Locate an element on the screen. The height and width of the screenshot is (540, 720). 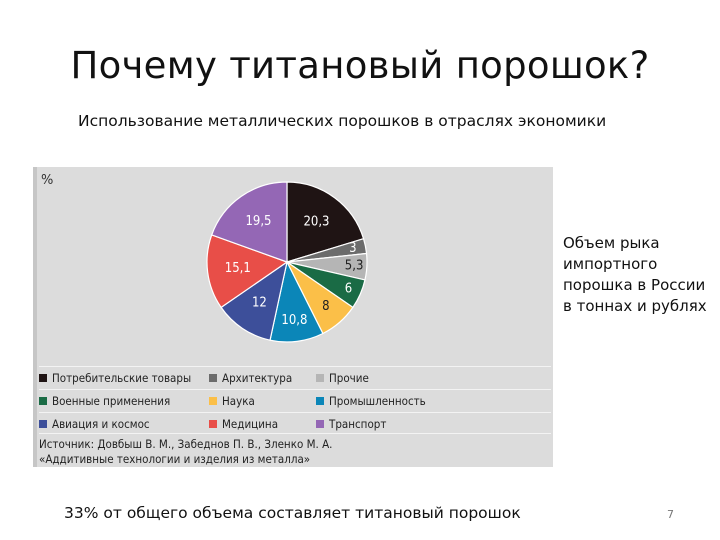
legend-item: Военные применения is located at coordinates (124, 401).